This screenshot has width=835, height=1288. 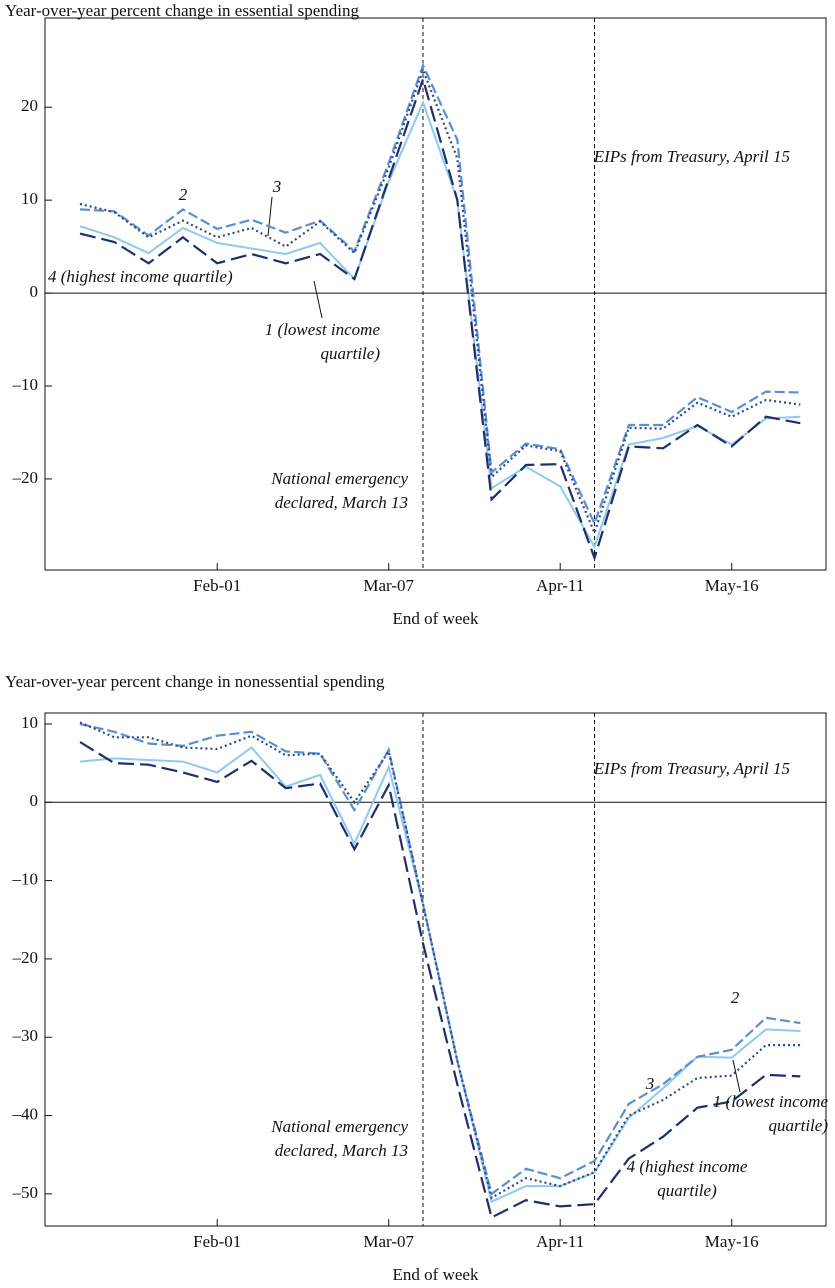 What do you see at coordinates (25, 1192) in the screenshot?
I see `y-tick-label: –50` at bounding box center [25, 1192].